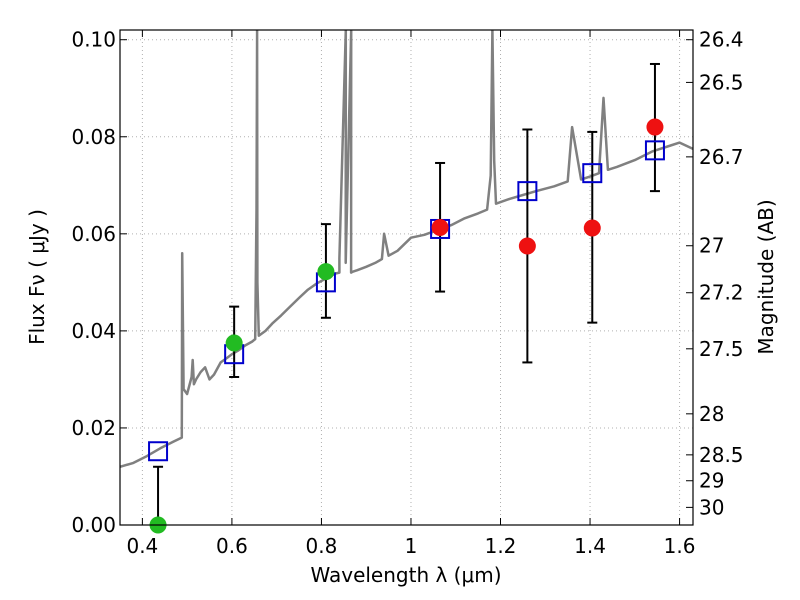 The height and width of the screenshot is (600, 800). What do you see at coordinates (711, 246) in the screenshot?
I see `magnitude-tick-label: 27` at bounding box center [711, 246].